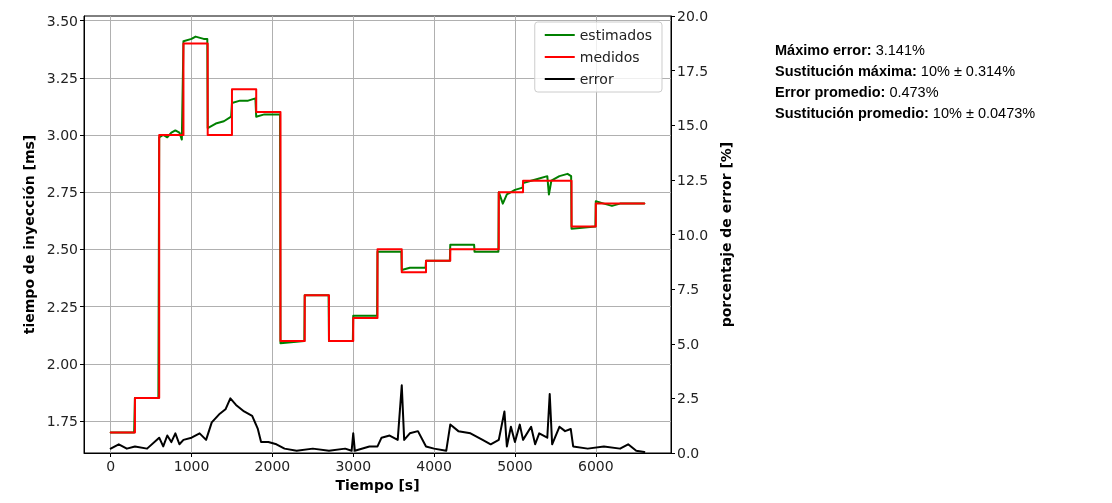  Describe the element at coordinates (693, 179) in the screenshot. I see `y2-tick-label: 12.5` at that location.